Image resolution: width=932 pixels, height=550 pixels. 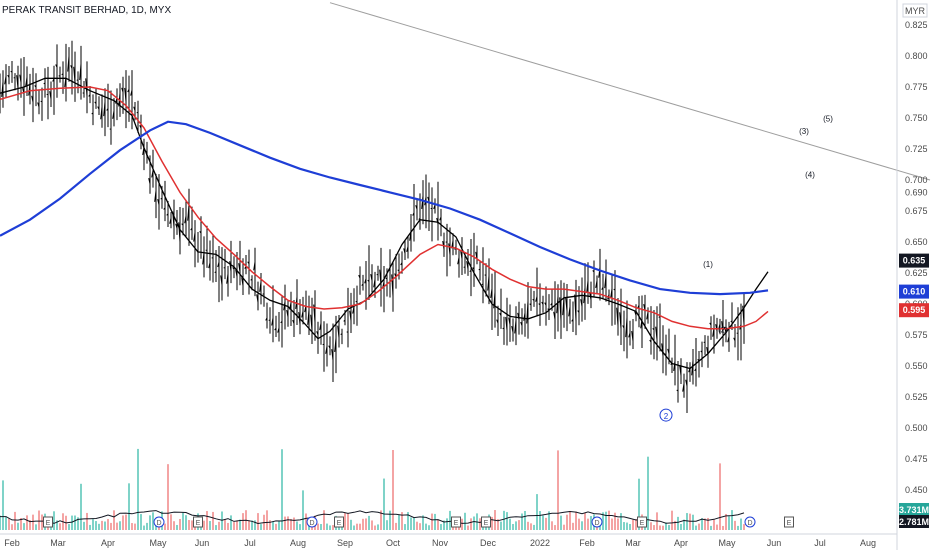 I want to click on currency-label: MYR, so click(x=915, y=11).